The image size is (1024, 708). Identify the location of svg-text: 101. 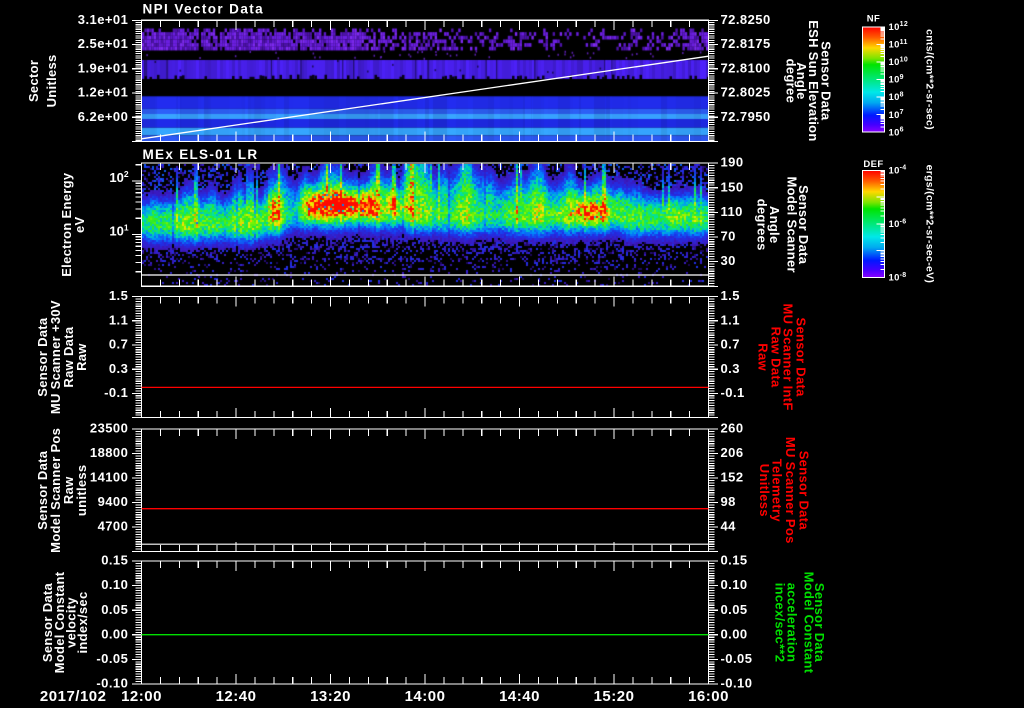
(118, 231).